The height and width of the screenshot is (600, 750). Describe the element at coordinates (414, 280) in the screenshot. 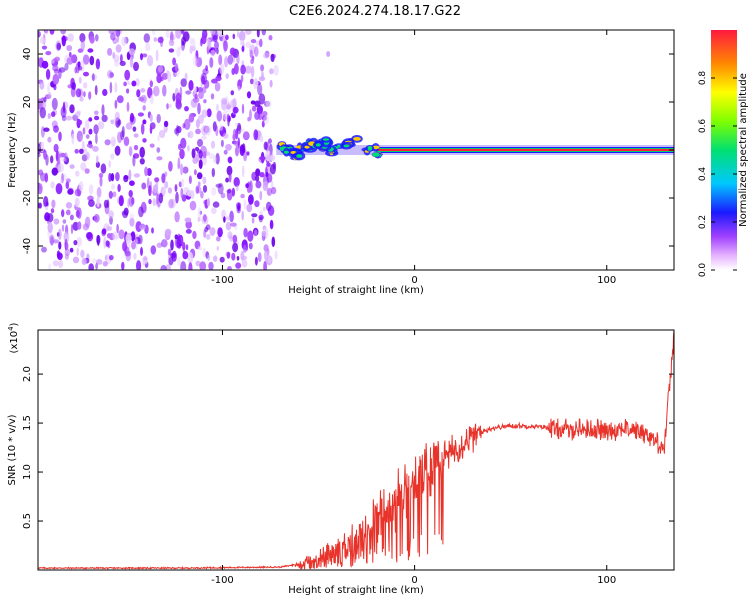

I see `heatmap-x-tick-label: 0` at that location.